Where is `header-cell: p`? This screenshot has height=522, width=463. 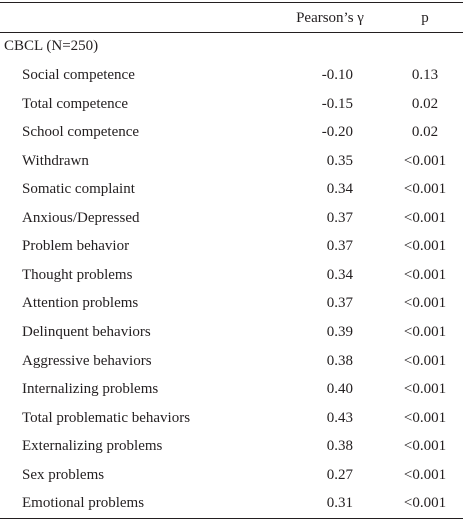
header-cell: p is located at coordinates (425, 18).